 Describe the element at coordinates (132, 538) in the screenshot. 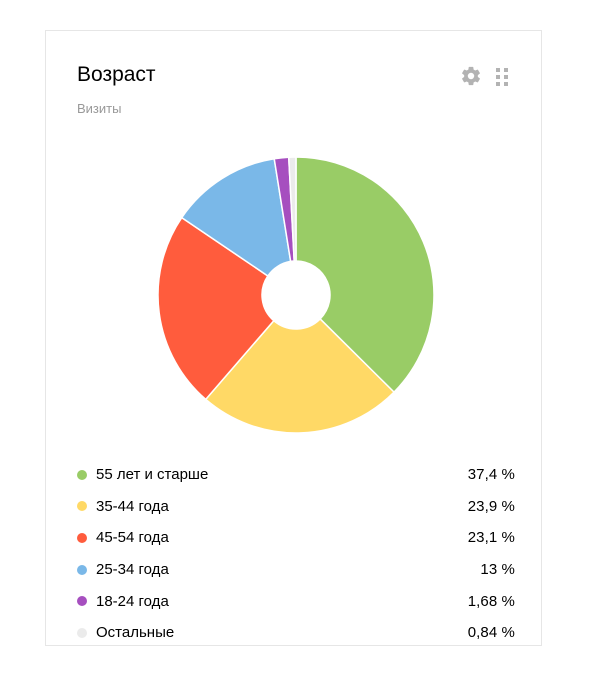

I see `legend-label: 45-54 года` at that location.